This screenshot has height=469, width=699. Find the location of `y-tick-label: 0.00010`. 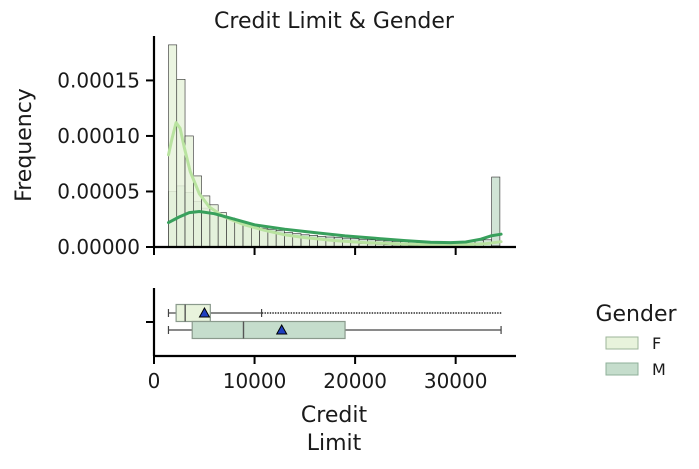

y-tick-label: 0.00010 is located at coordinates (98, 136).